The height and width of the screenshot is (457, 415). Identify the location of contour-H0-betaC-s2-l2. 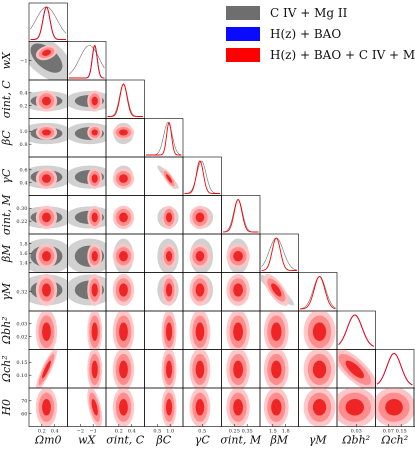
(169, 407).